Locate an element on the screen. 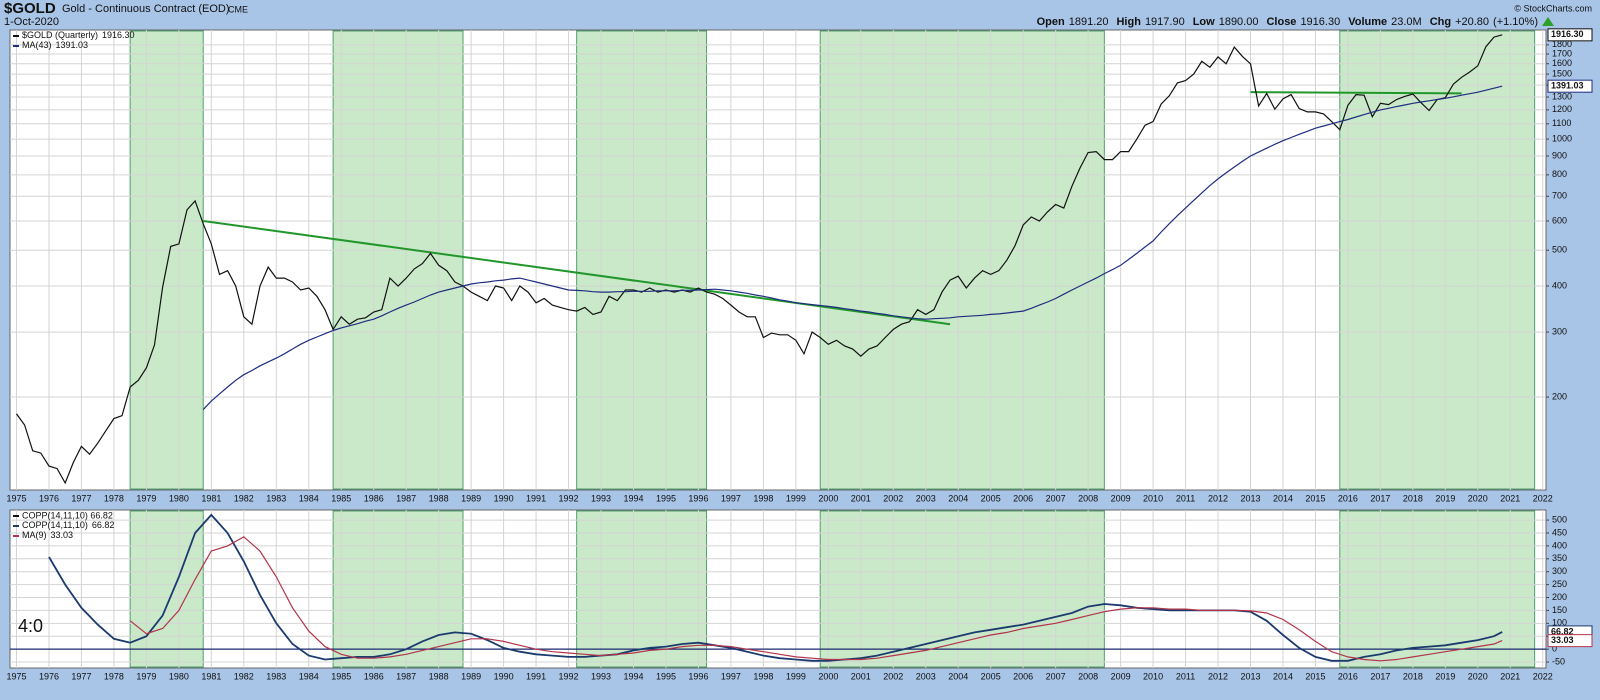 Image resolution: width=1600 pixels, height=700 pixels. x-tick-label: 2013 is located at coordinates (1250, 498).